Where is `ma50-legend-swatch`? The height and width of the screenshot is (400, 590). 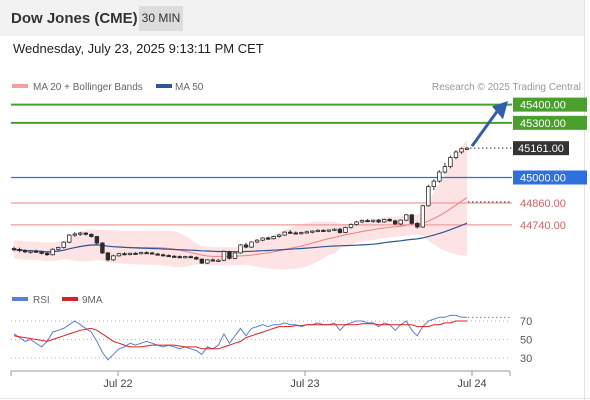
ma50-legend-swatch is located at coordinates (164, 86).